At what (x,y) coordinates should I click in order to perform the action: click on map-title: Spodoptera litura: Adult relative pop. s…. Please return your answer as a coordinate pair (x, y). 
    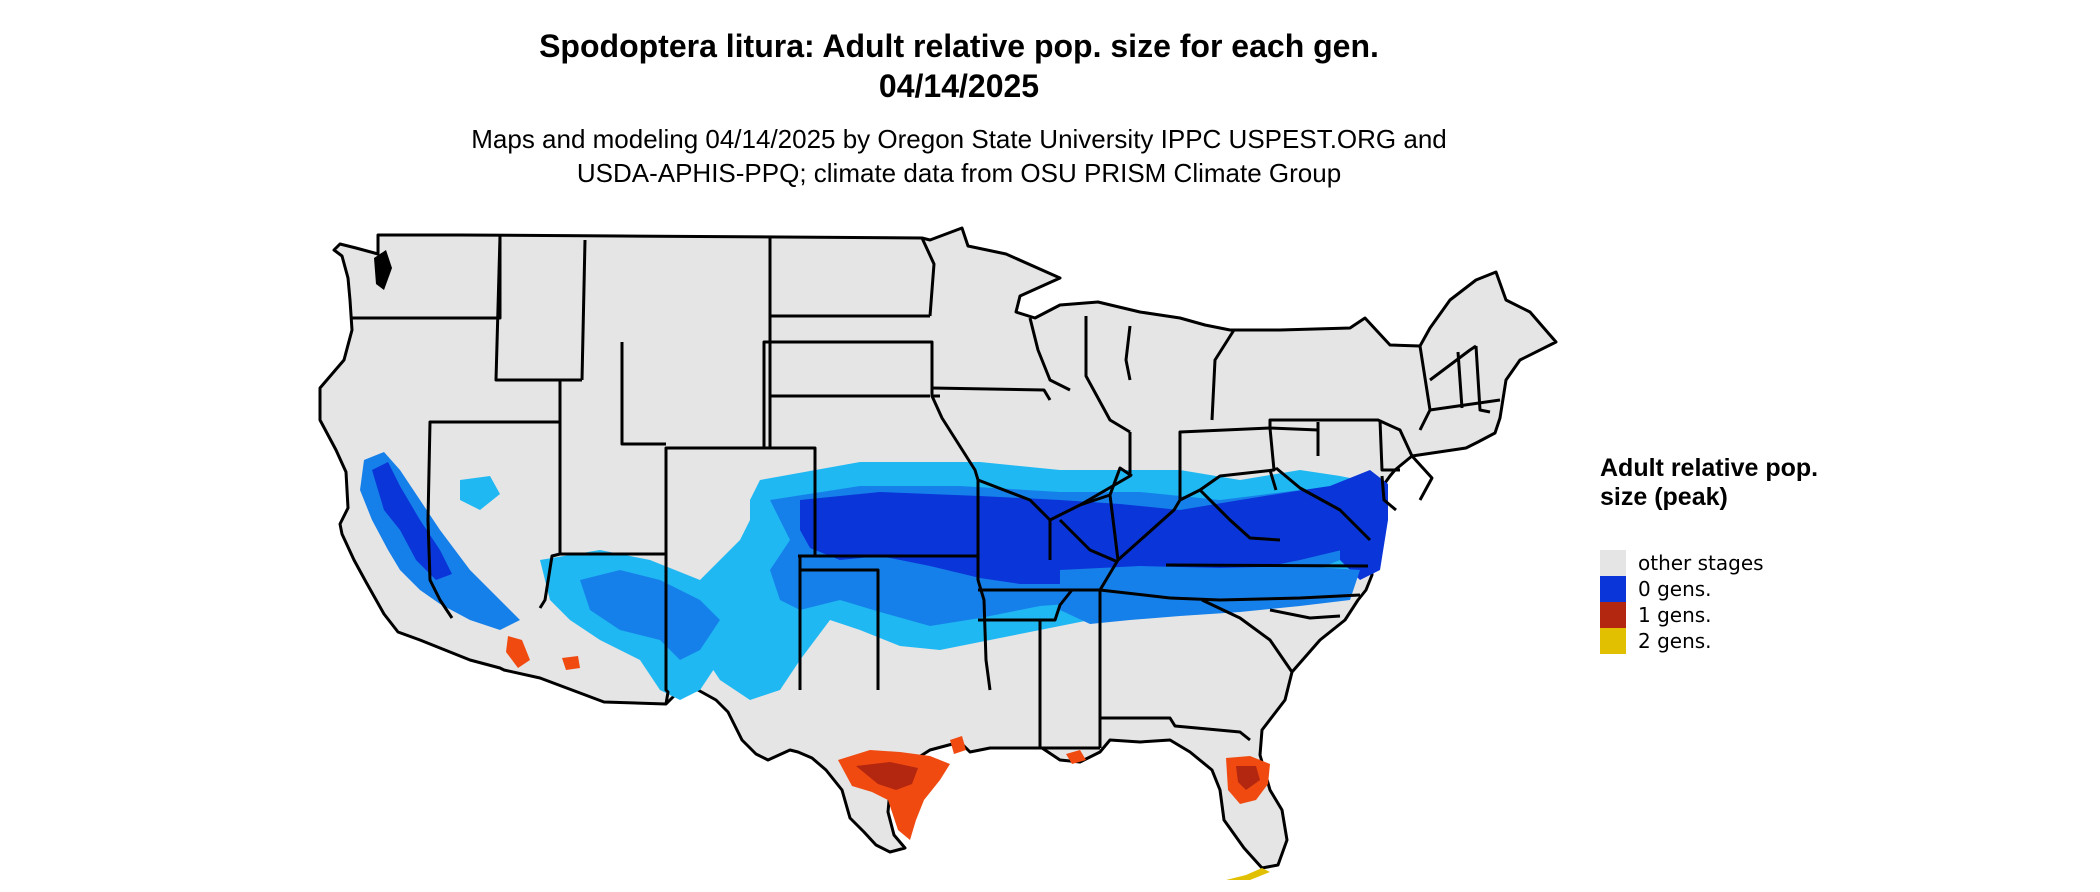
    Looking at the image, I should click on (959, 46).